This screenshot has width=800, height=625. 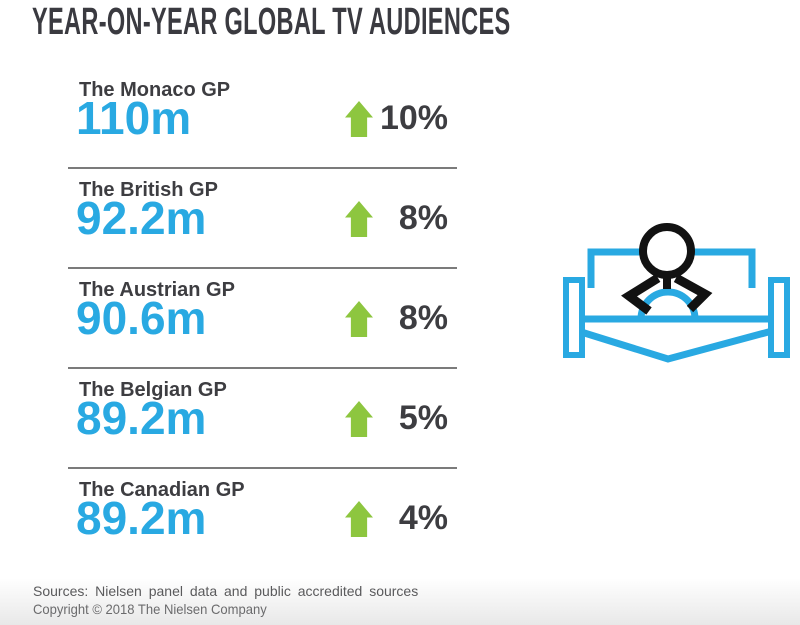 What do you see at coordinates (141, 318) in the screenshot?
I see `audience-value: 90.6m` at bounding box center [141, 318].